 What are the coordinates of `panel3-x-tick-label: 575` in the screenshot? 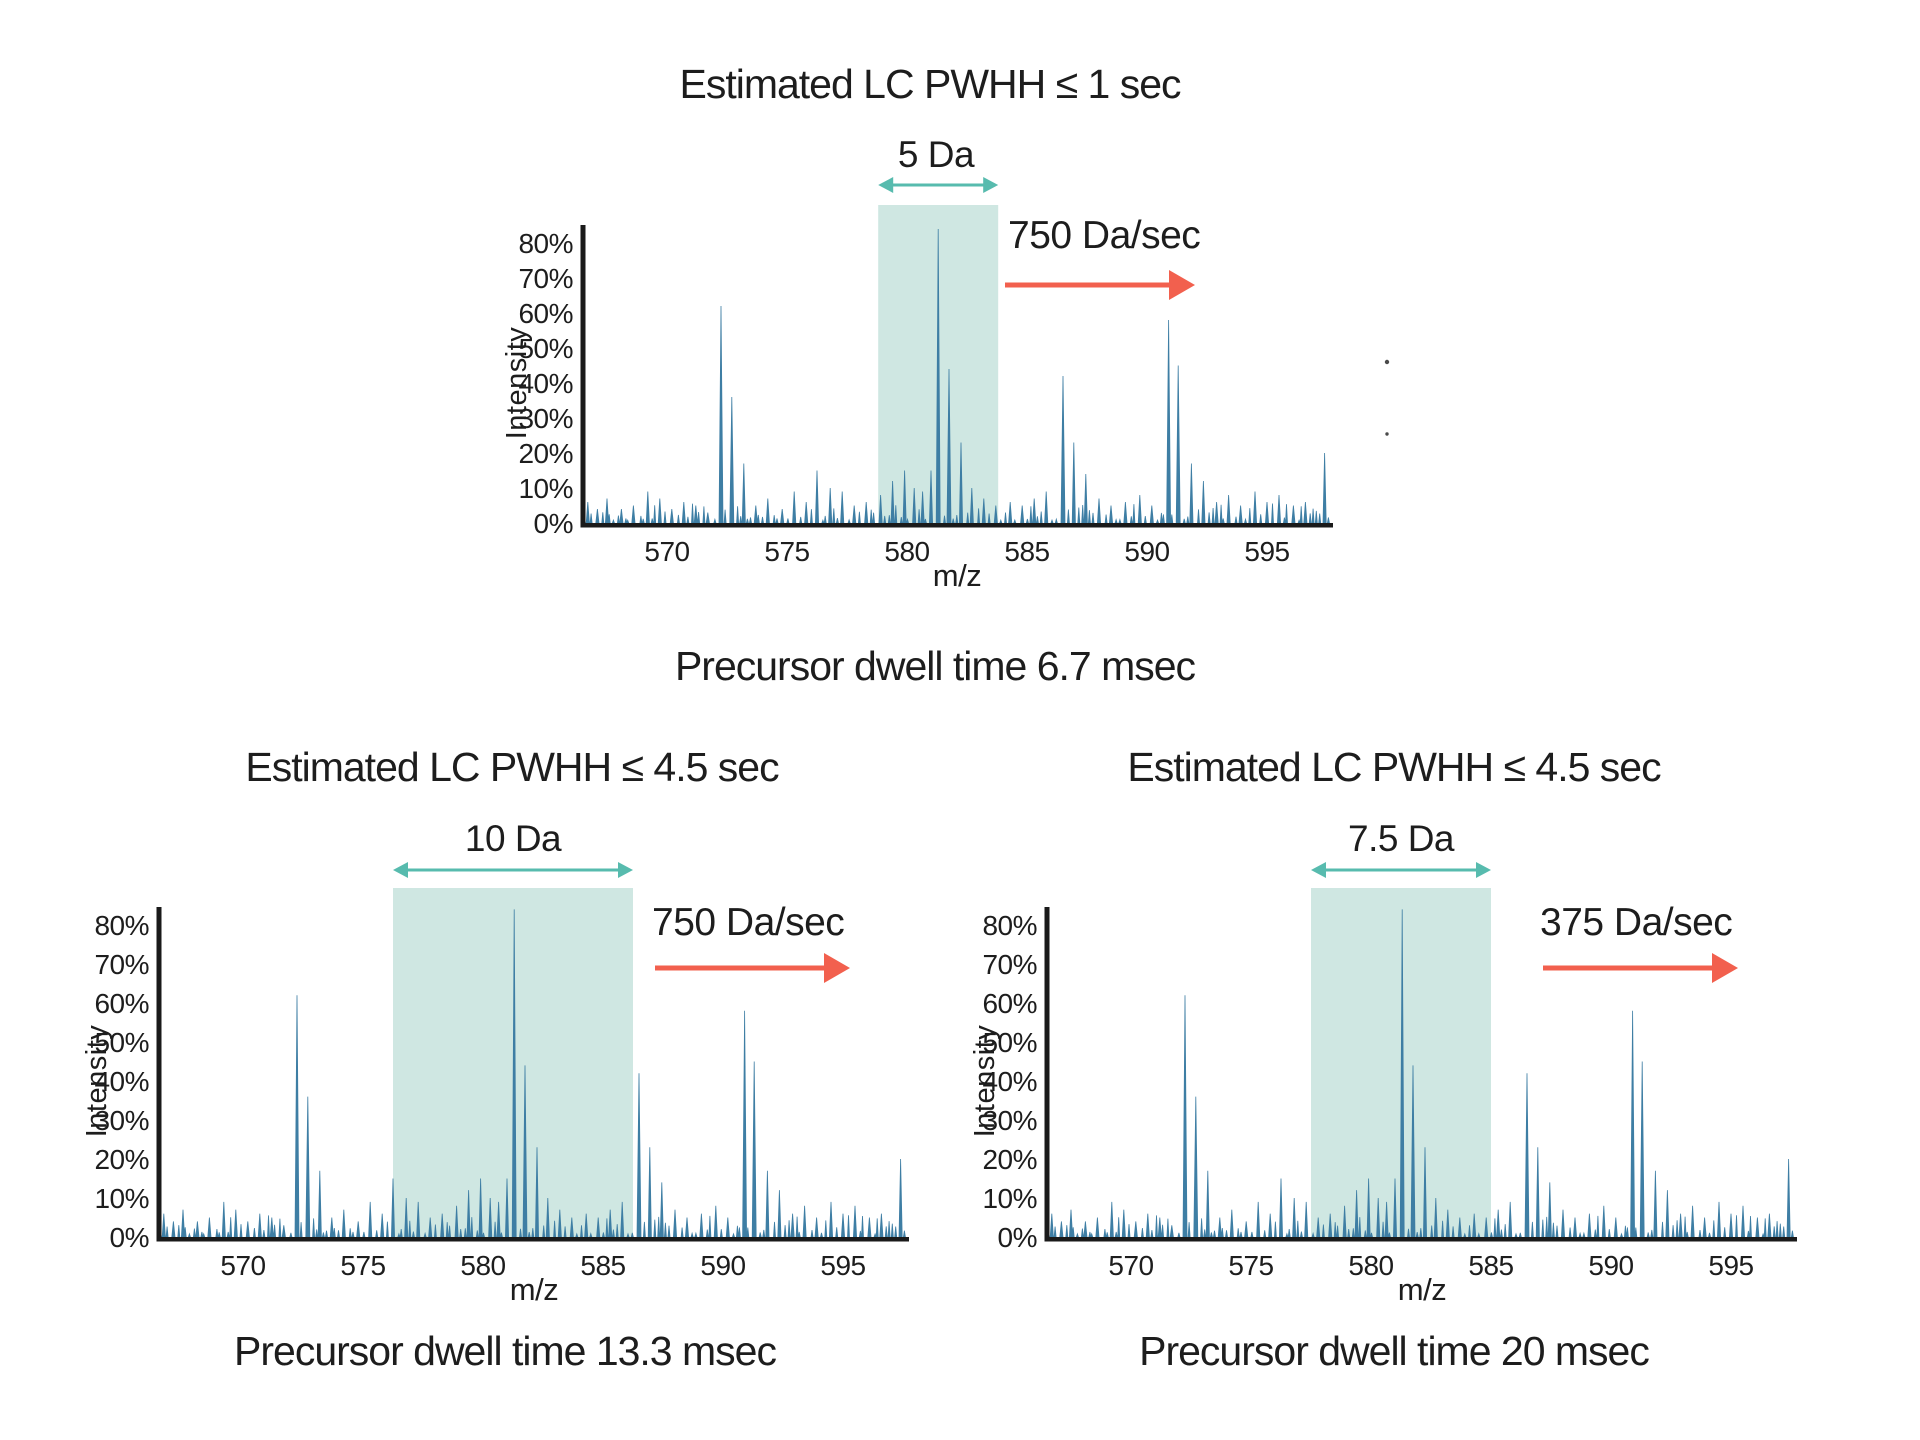 It's located at (1250, 1265).